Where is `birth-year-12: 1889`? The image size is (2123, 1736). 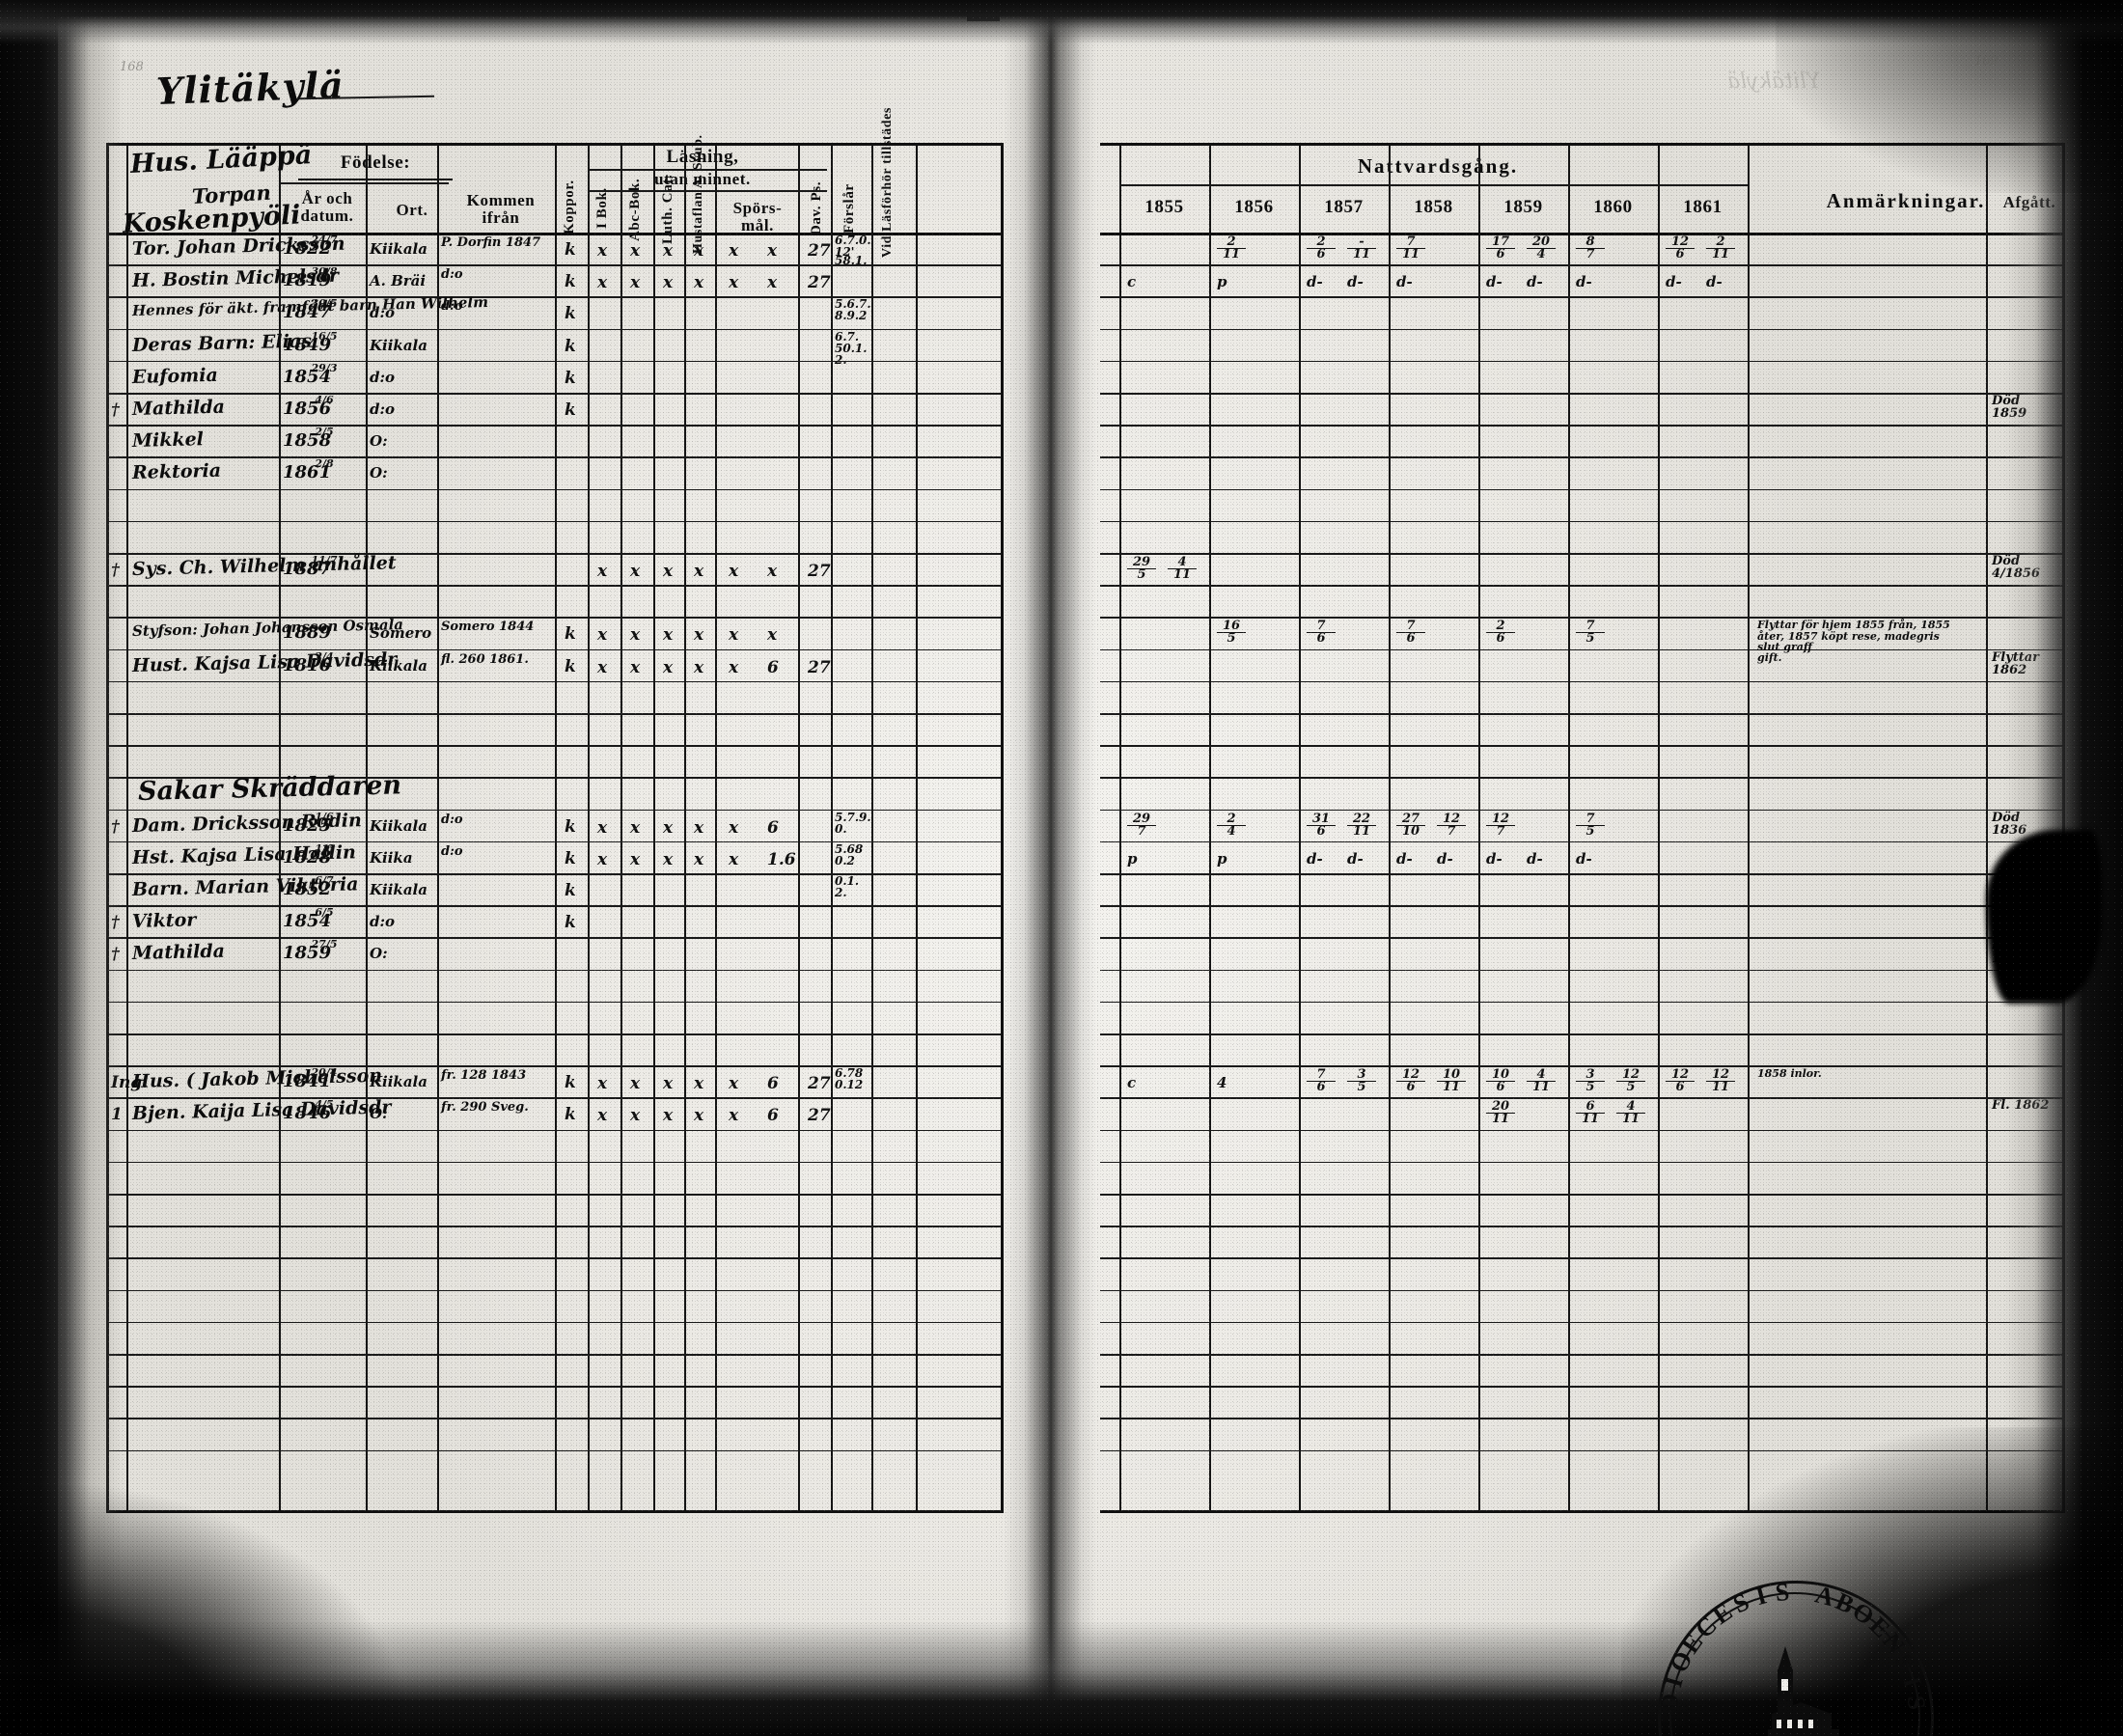
birth-year-12: 1889 is located at coordinates (307, 633).